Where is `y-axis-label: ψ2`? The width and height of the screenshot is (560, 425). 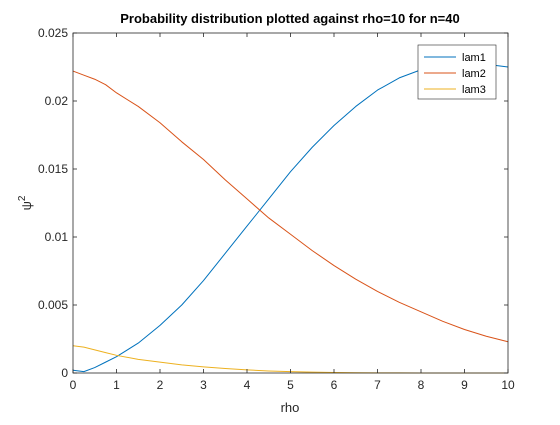 y-axis-label: ψ2 is located at coordinates (25, 202).